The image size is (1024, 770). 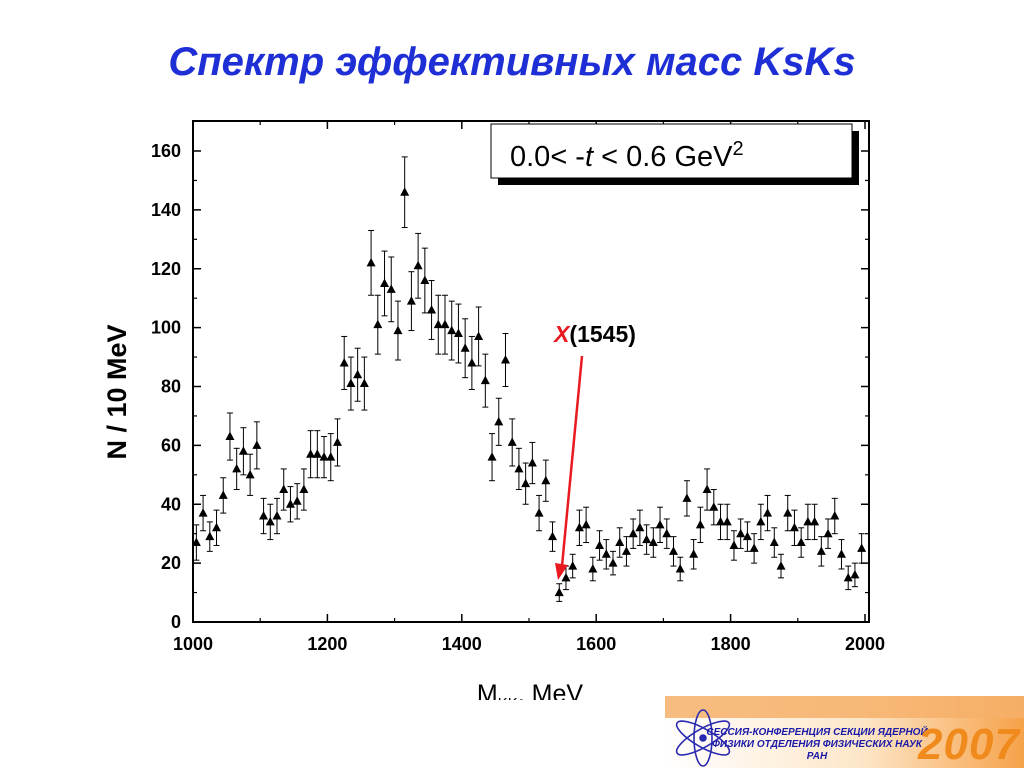 I want to click on conference-logo, so click(x=844, y=732).